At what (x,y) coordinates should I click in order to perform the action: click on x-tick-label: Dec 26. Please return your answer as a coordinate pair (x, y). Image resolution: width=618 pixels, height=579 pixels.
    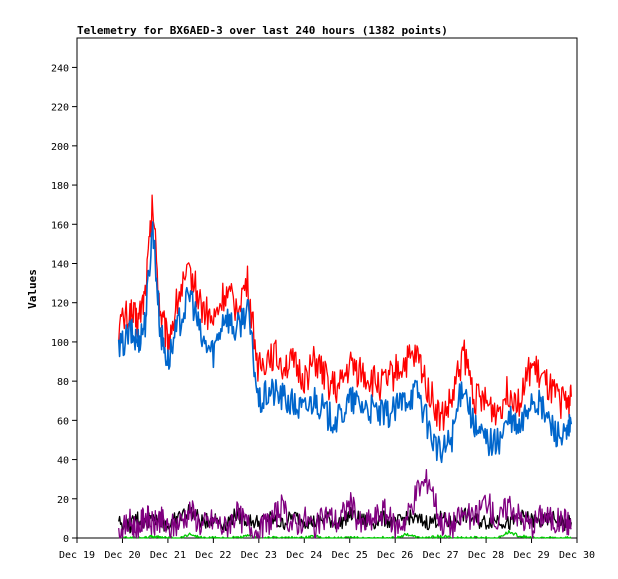
    Looking at the image, I should click on (395, 555).